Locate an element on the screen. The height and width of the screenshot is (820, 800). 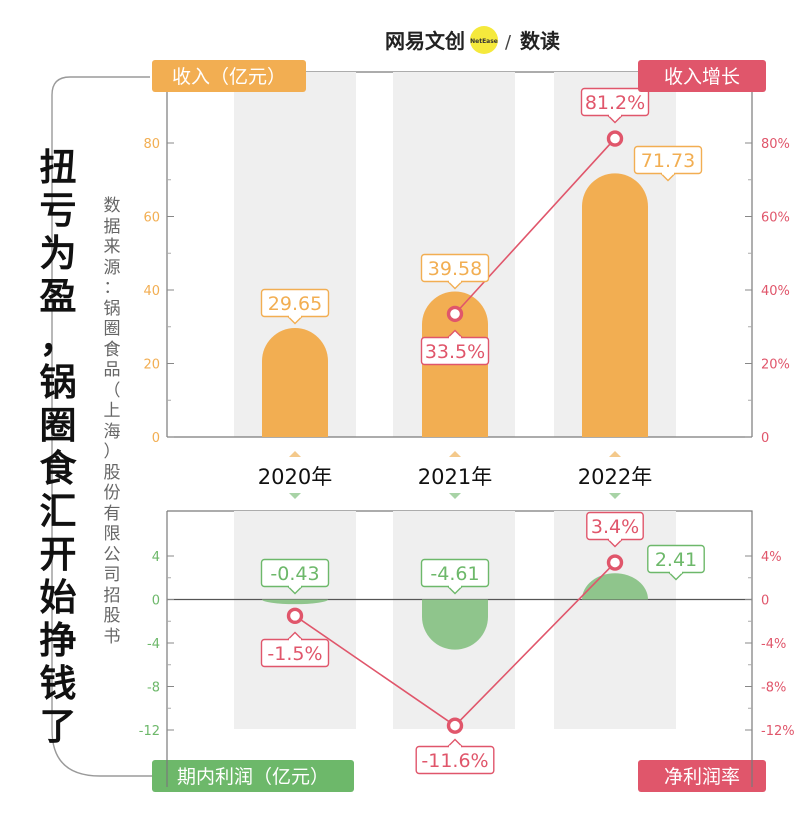
revenue-growth-line is located at coordinates (535, 226).